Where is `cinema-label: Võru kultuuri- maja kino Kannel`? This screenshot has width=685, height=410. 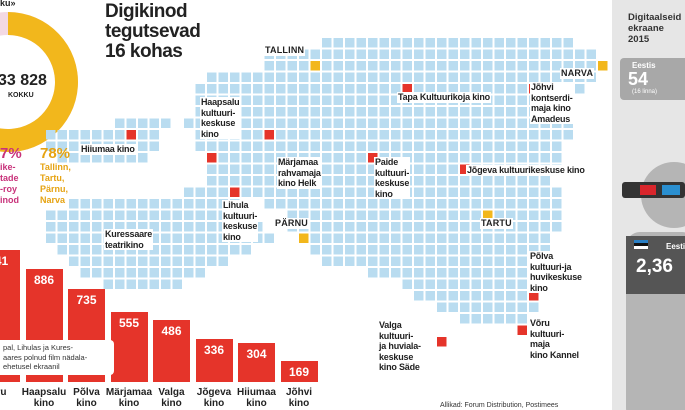 cinema-label: Võru kultuuri- maja kino Kannel is located at coordinates (554, 339).